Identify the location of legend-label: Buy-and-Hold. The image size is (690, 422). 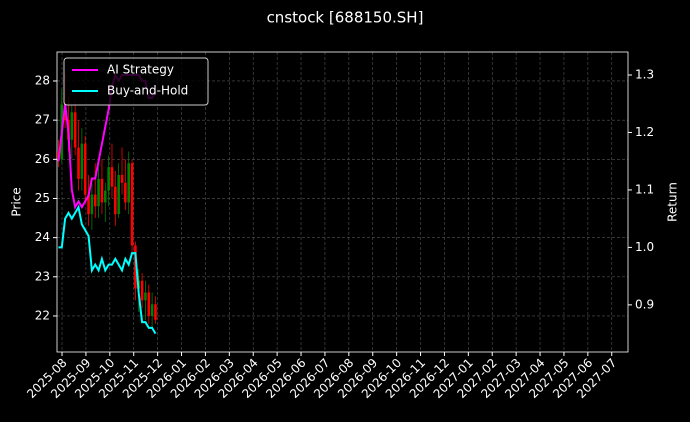
(147, 91).